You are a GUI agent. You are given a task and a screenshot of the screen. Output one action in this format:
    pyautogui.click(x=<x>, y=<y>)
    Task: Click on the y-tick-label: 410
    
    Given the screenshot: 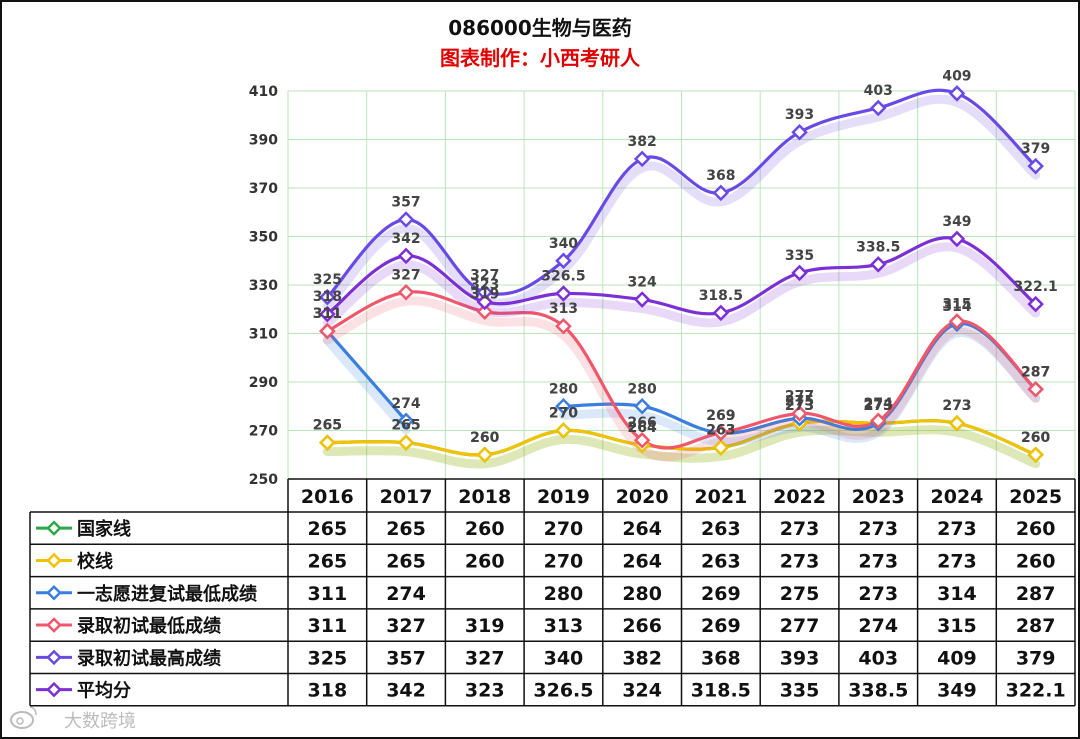 What is the action you would take?
    pyautogui.click(x=263, y=92)
    